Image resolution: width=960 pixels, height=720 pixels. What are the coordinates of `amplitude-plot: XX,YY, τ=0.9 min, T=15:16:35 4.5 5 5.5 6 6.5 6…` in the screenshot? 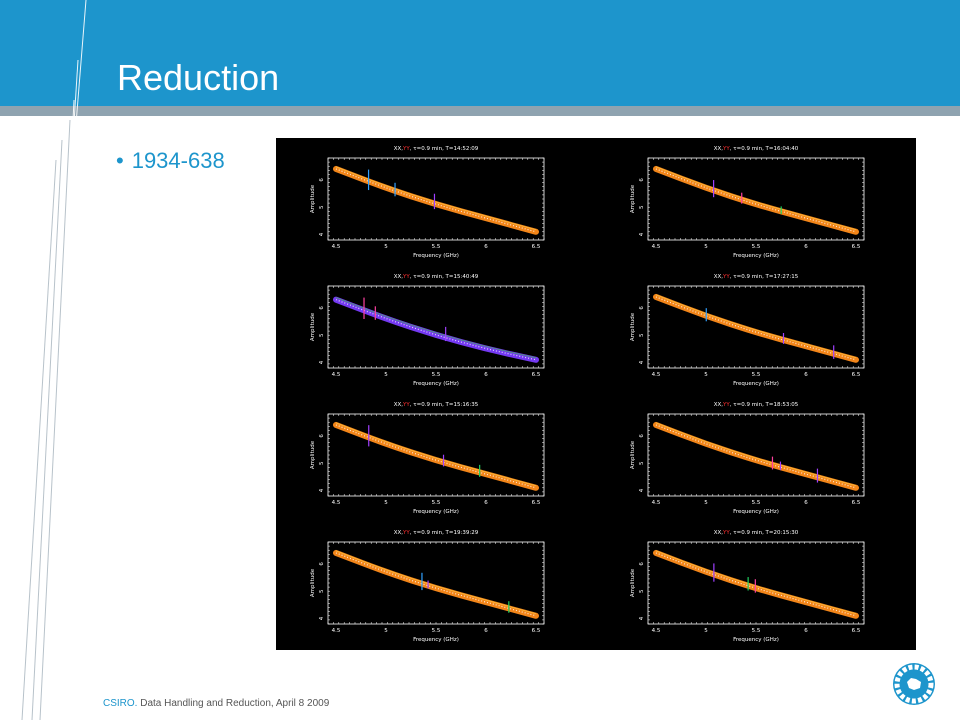 It's located at (427, 458).